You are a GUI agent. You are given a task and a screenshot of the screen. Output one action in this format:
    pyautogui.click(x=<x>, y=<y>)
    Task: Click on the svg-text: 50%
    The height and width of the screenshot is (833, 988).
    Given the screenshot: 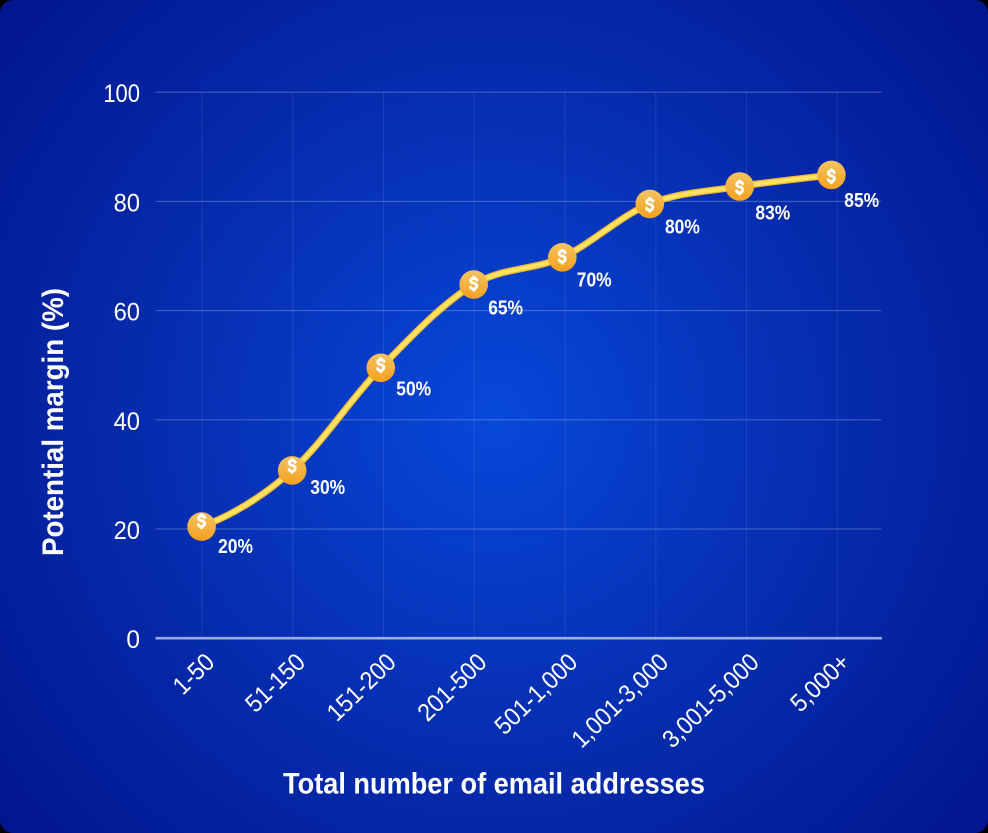 What is the action you would take?
    pyautogui.click(x=413, y=388)
    